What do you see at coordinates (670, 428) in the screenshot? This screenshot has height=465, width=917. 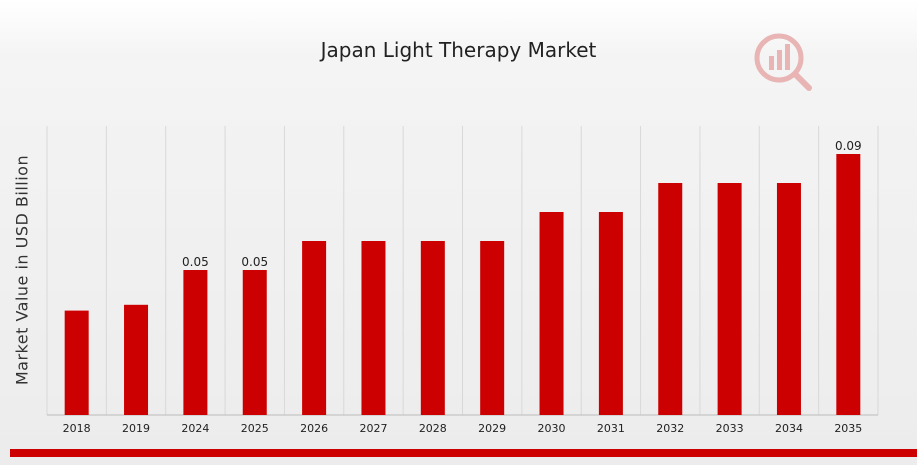 I see `x-tick-label: 2032` at bounding box center [670, 428].